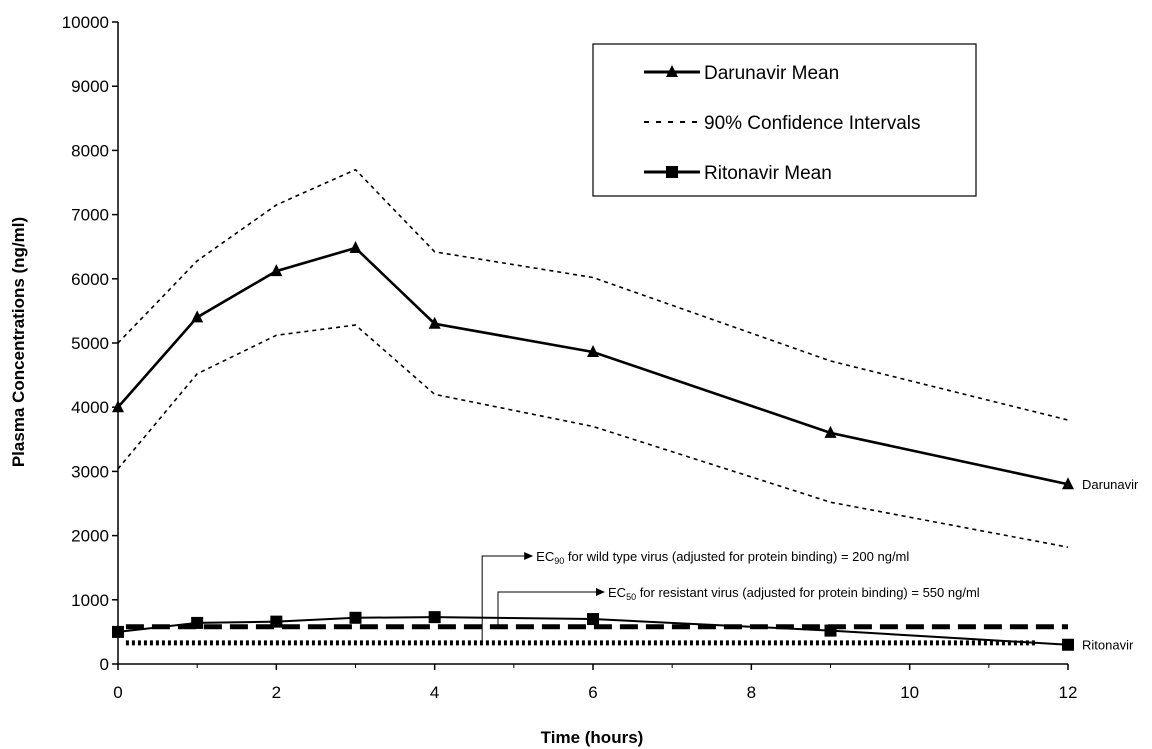  What do you see at coordinates (18, 342) in the screenshot?
I see `y-axis-title: Plasma Concentrations (ng/ml)` at bounding box center [18, 342].